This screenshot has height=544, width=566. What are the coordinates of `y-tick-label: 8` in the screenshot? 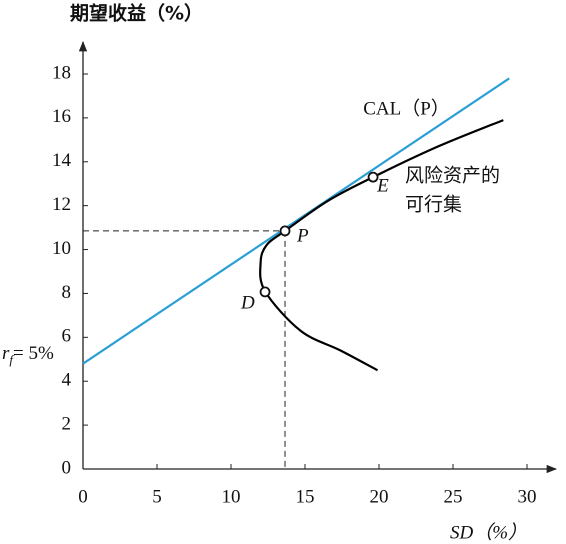 It's located at (67, 292).